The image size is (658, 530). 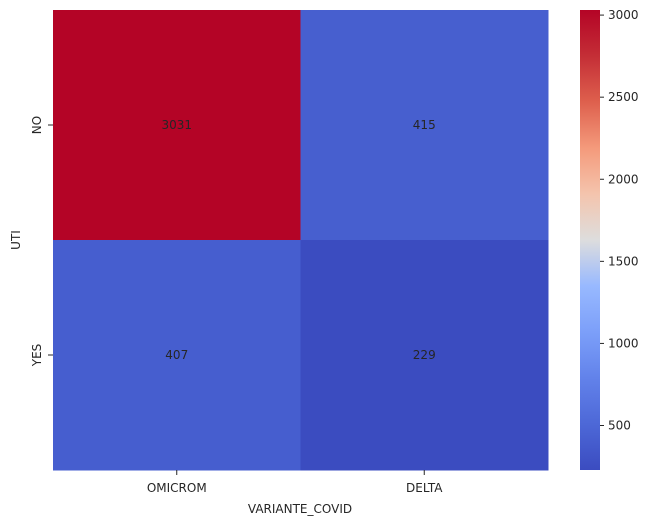 I want to click on heatmap-cell-value: 3031, so click(x=176, y=125).